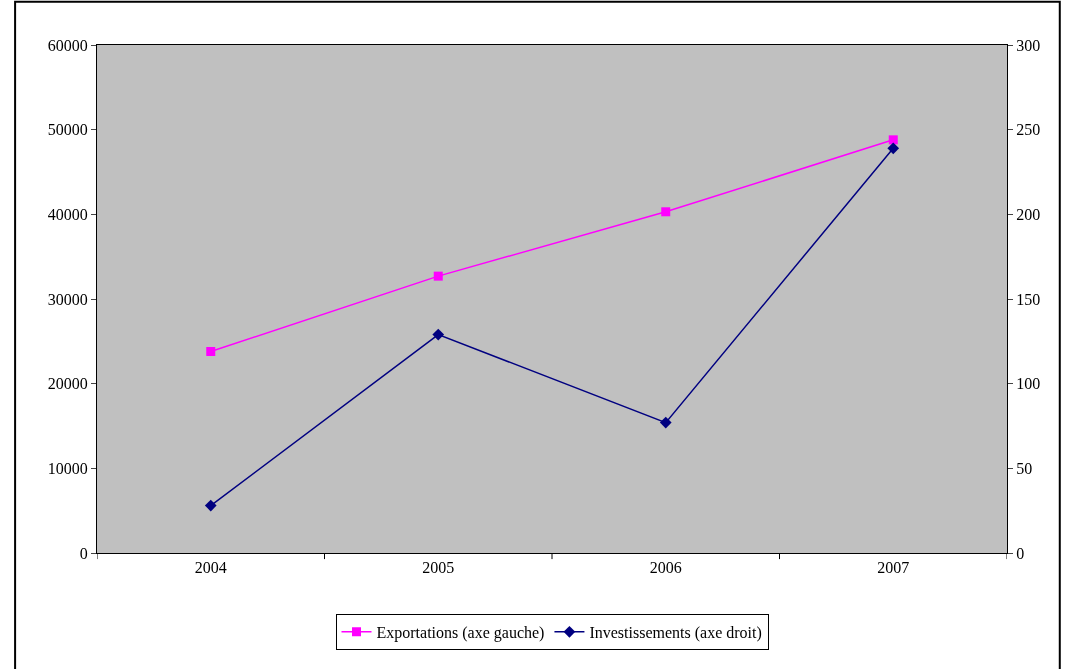 This screenshot has width=1069, height=669. I want to click on y2-tick-label: 300, so click(1028, 45).